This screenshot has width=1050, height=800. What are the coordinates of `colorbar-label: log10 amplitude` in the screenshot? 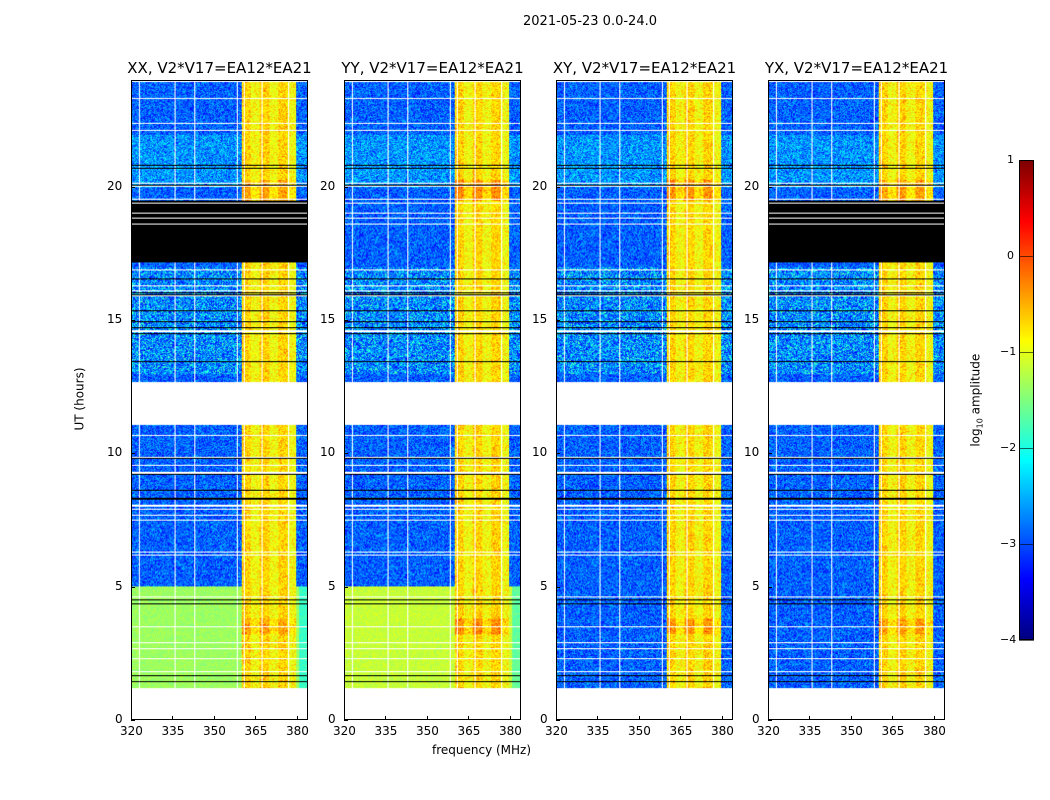 It's located at (976, 400).